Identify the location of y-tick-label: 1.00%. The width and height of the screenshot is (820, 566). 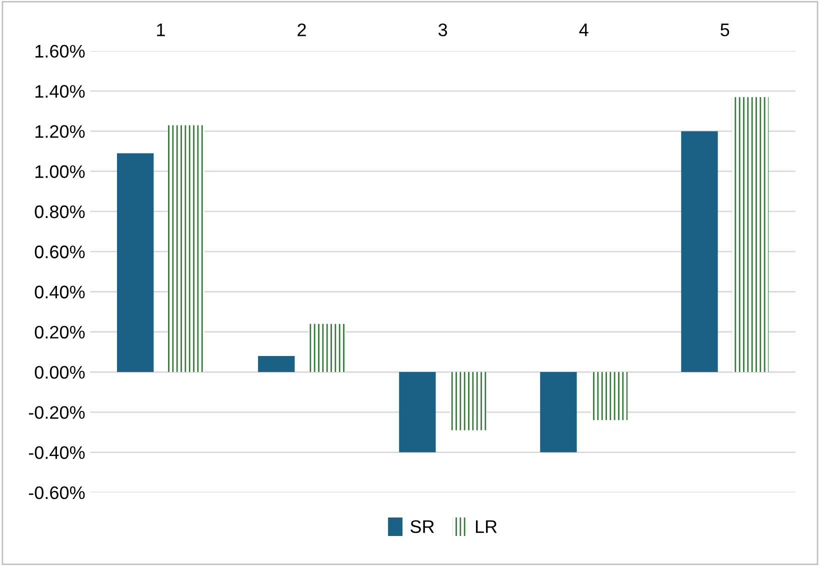
(60, 171).